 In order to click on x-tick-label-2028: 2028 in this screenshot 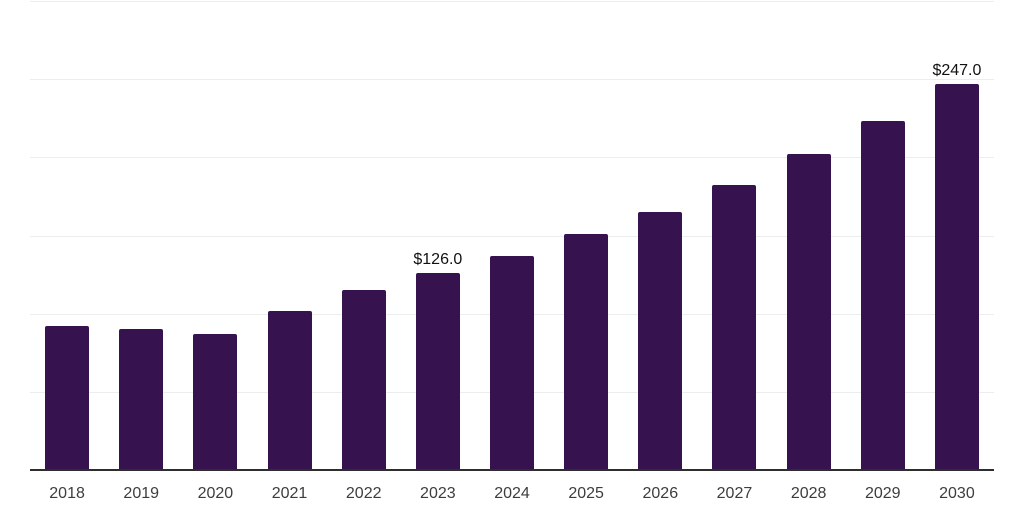, I will do `click(808, 493)`.